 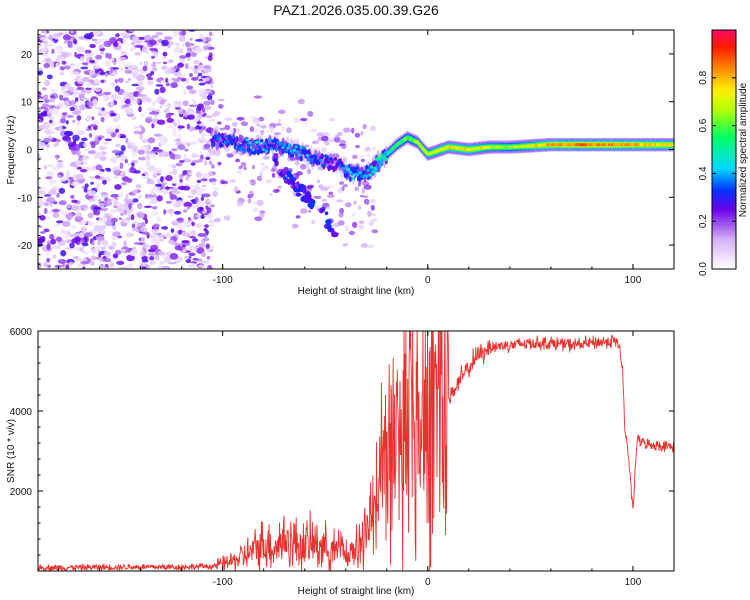 I want to click on snr-y-label: SNR (10 * v/v), so click(x=11, y=451).